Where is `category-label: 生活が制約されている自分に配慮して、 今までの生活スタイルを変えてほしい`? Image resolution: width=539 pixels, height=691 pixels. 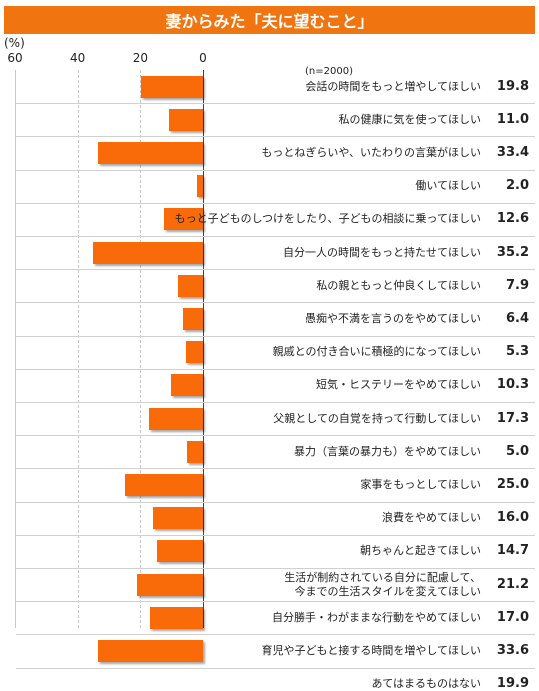 category-label: 生活が制約されている自分に配慮して、 今までの生活スタイルを変えてほしい is located at coordinates (382, 584).